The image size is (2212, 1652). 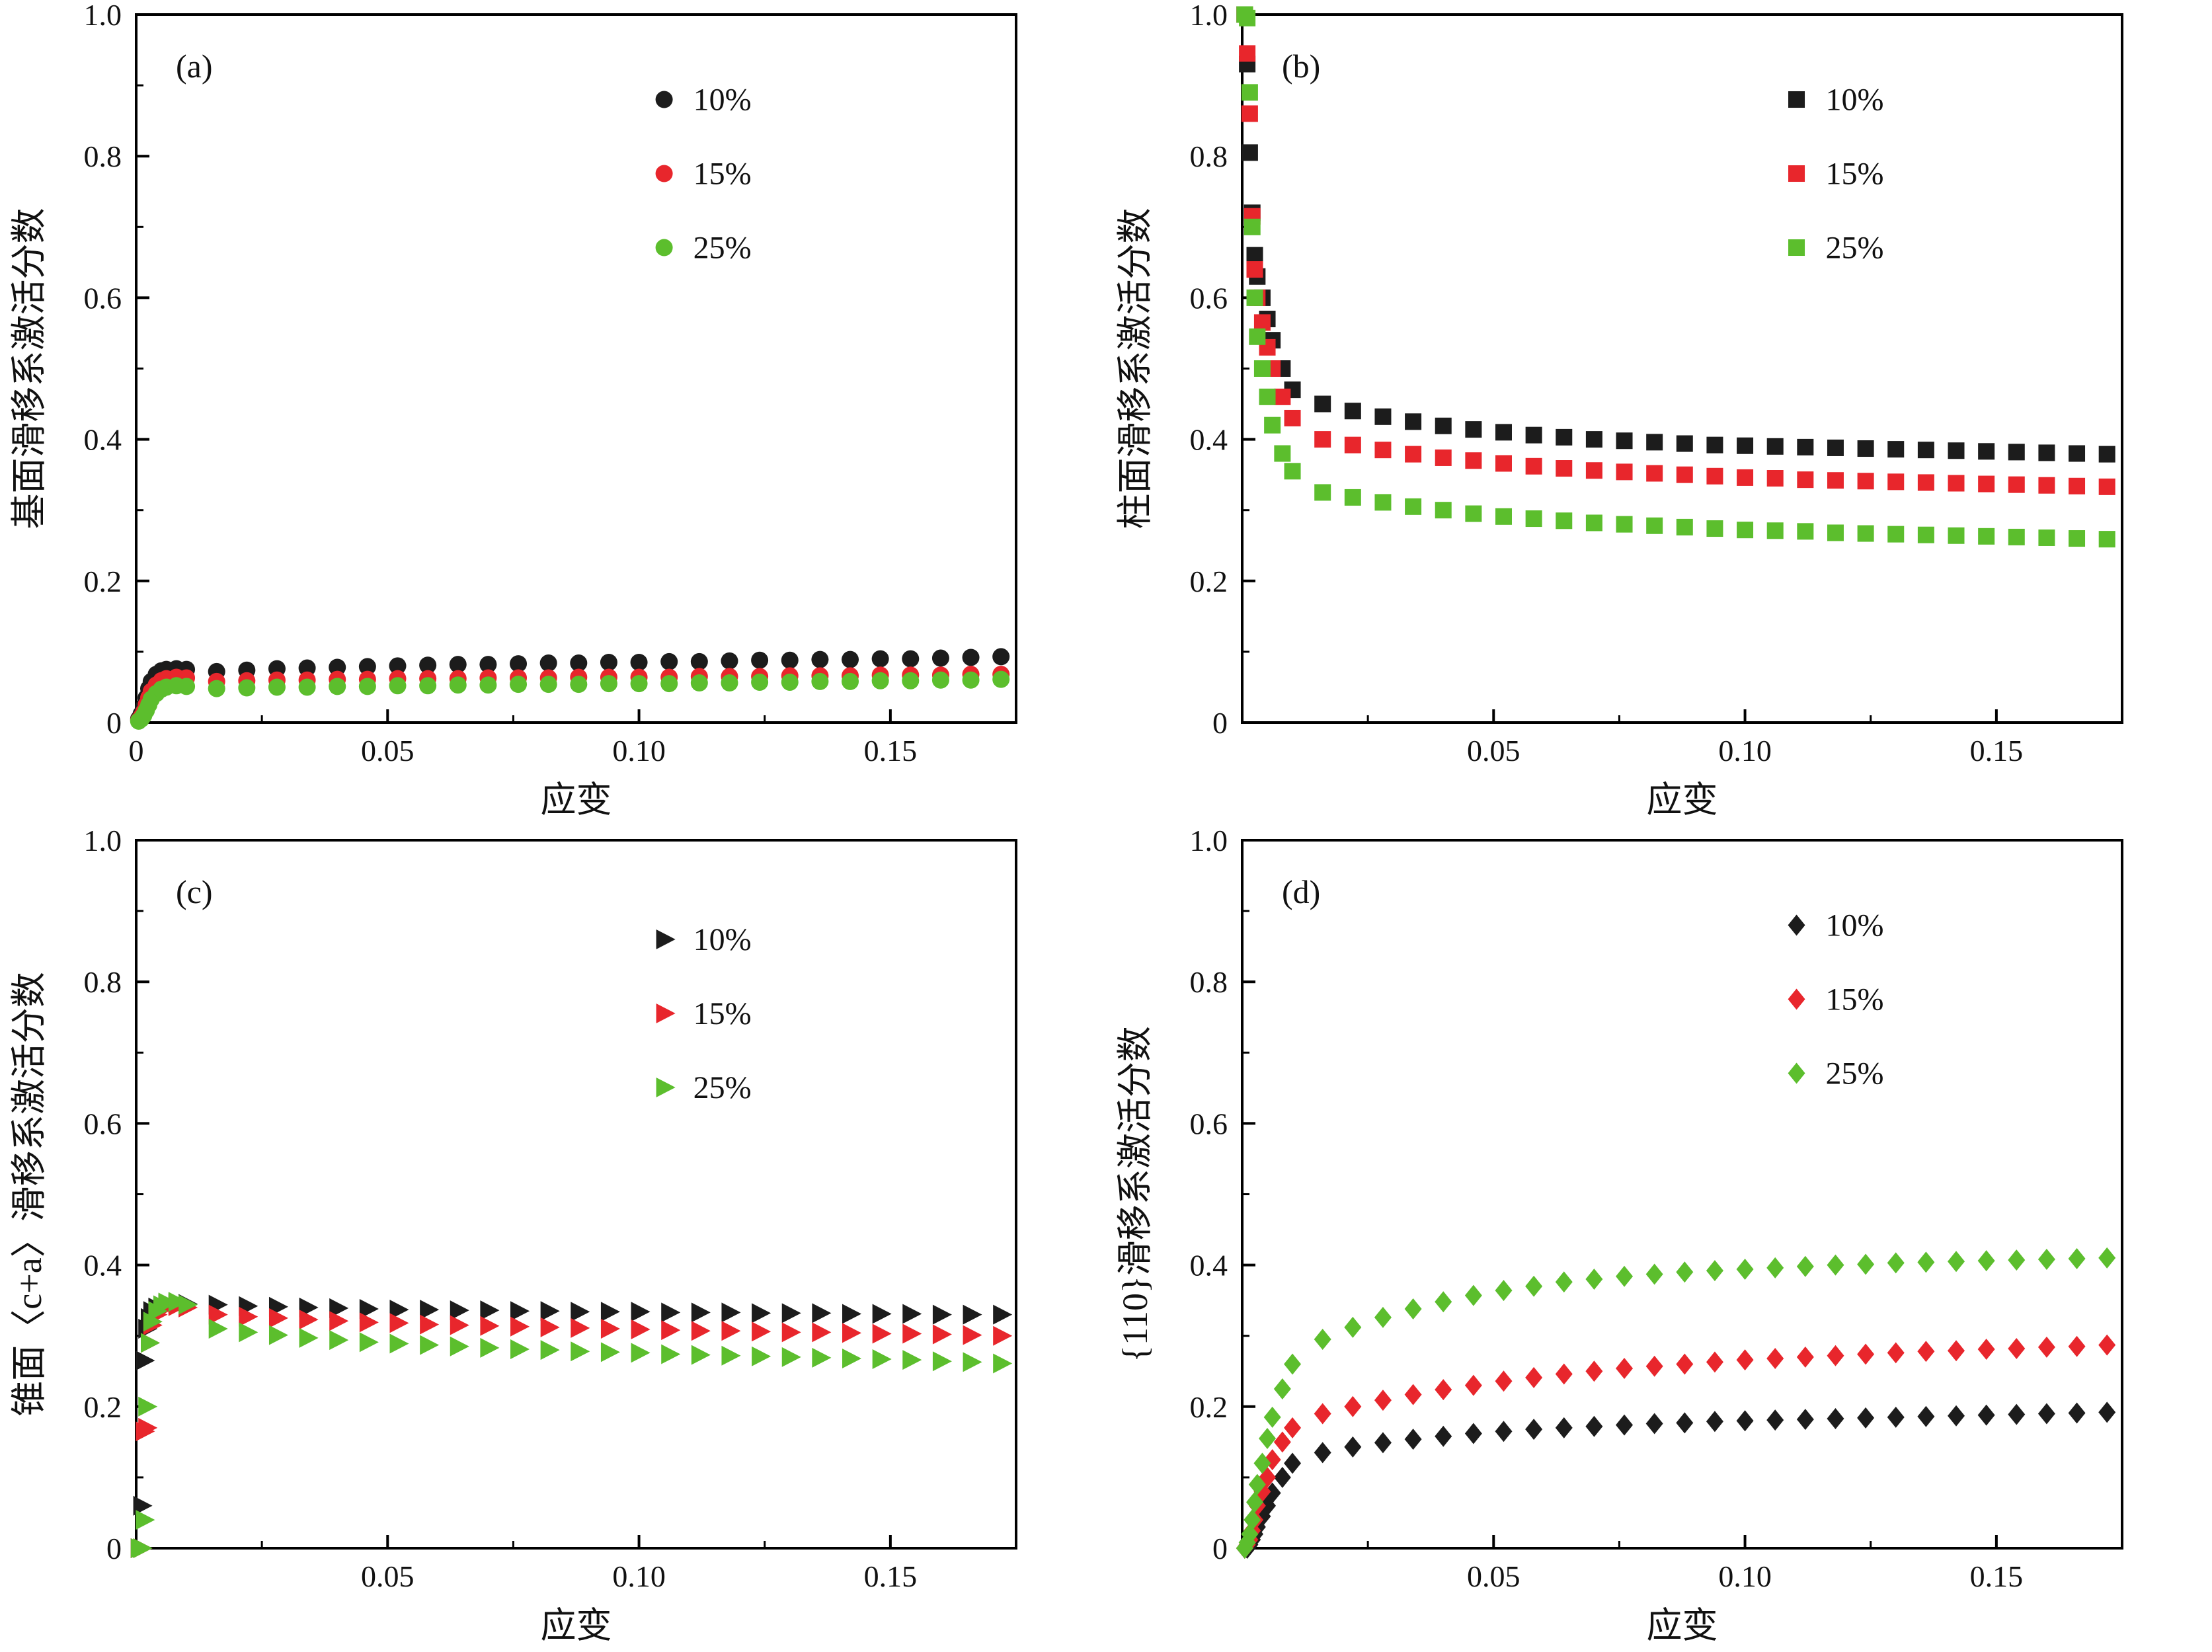 What do you see at coordinates (103, 1123) in the screenshot?
I see `y-tick-label: 0.6` at bounding box center [103, 1123].